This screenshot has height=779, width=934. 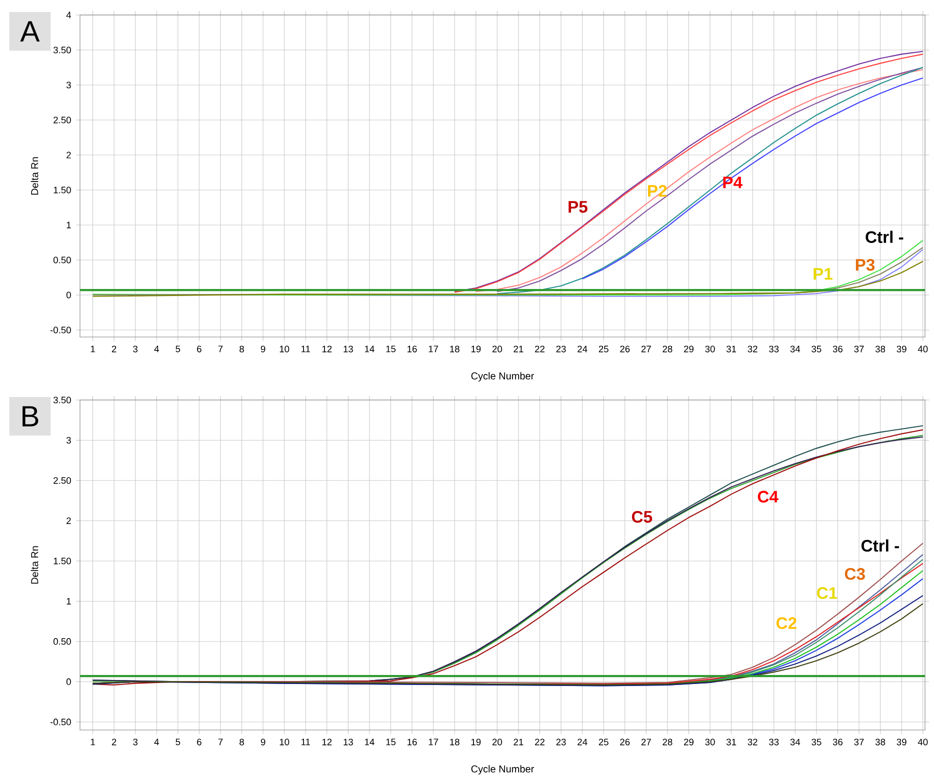 What do you see at coordinates (348, 349) in the screenshot?
I see `x-tick-label: 13` at bounding box center [348, 349].